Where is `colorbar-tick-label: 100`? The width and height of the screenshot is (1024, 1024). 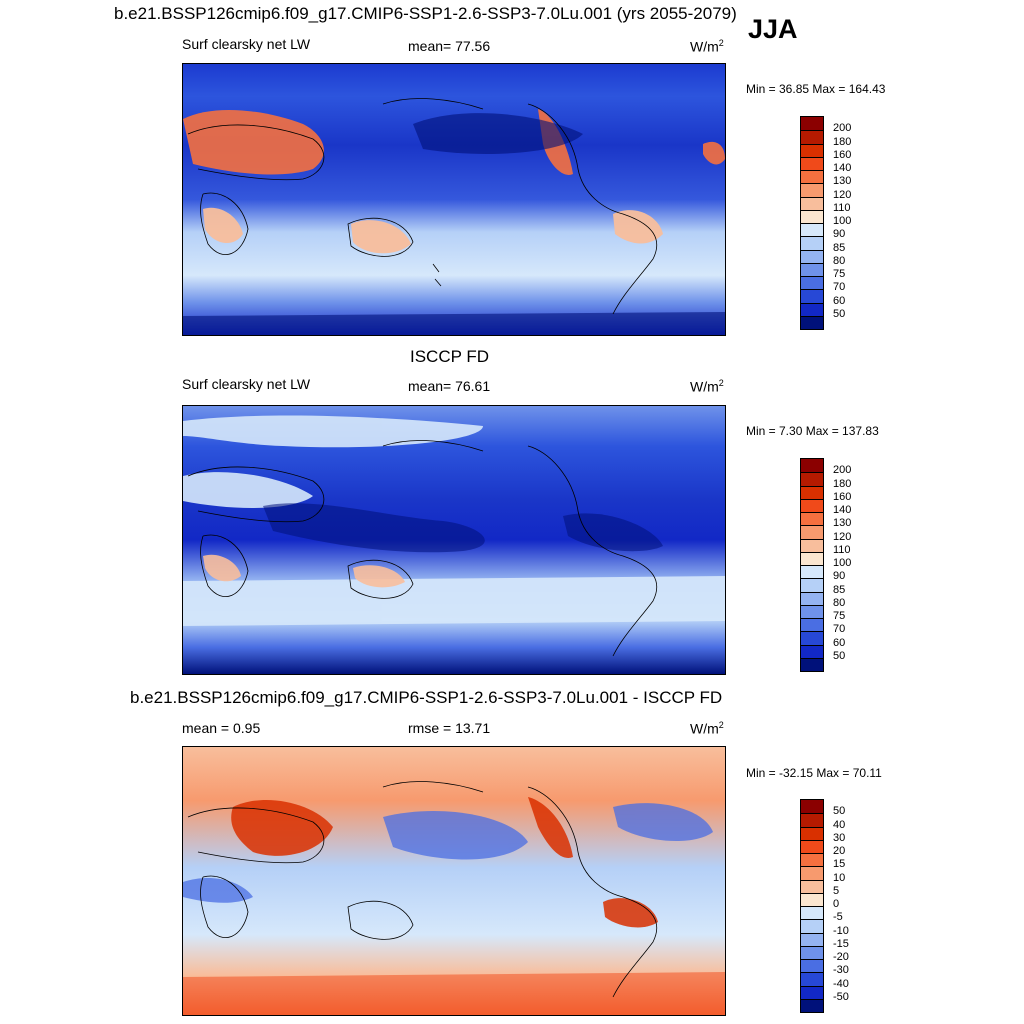 colorbar-tick-label: 100 is located at coordinates (842, 221).